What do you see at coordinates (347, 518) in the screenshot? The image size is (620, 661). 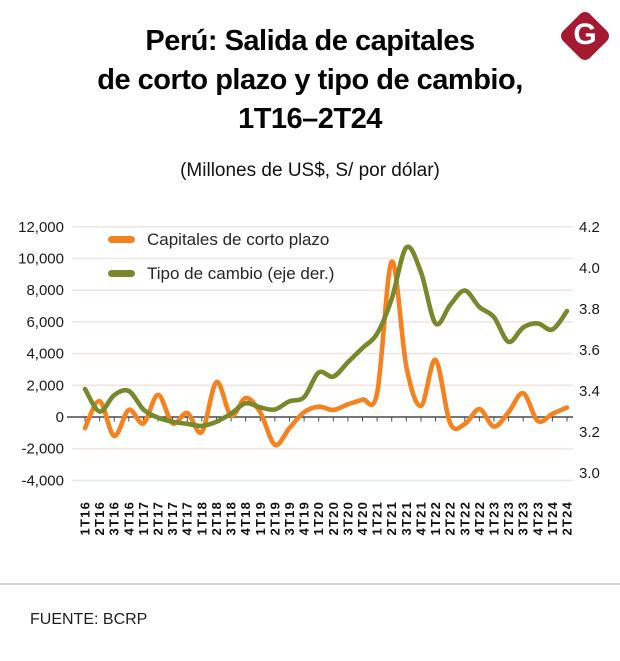 I see `x-axis-label: 3T20` at bounding box center [347, 518].